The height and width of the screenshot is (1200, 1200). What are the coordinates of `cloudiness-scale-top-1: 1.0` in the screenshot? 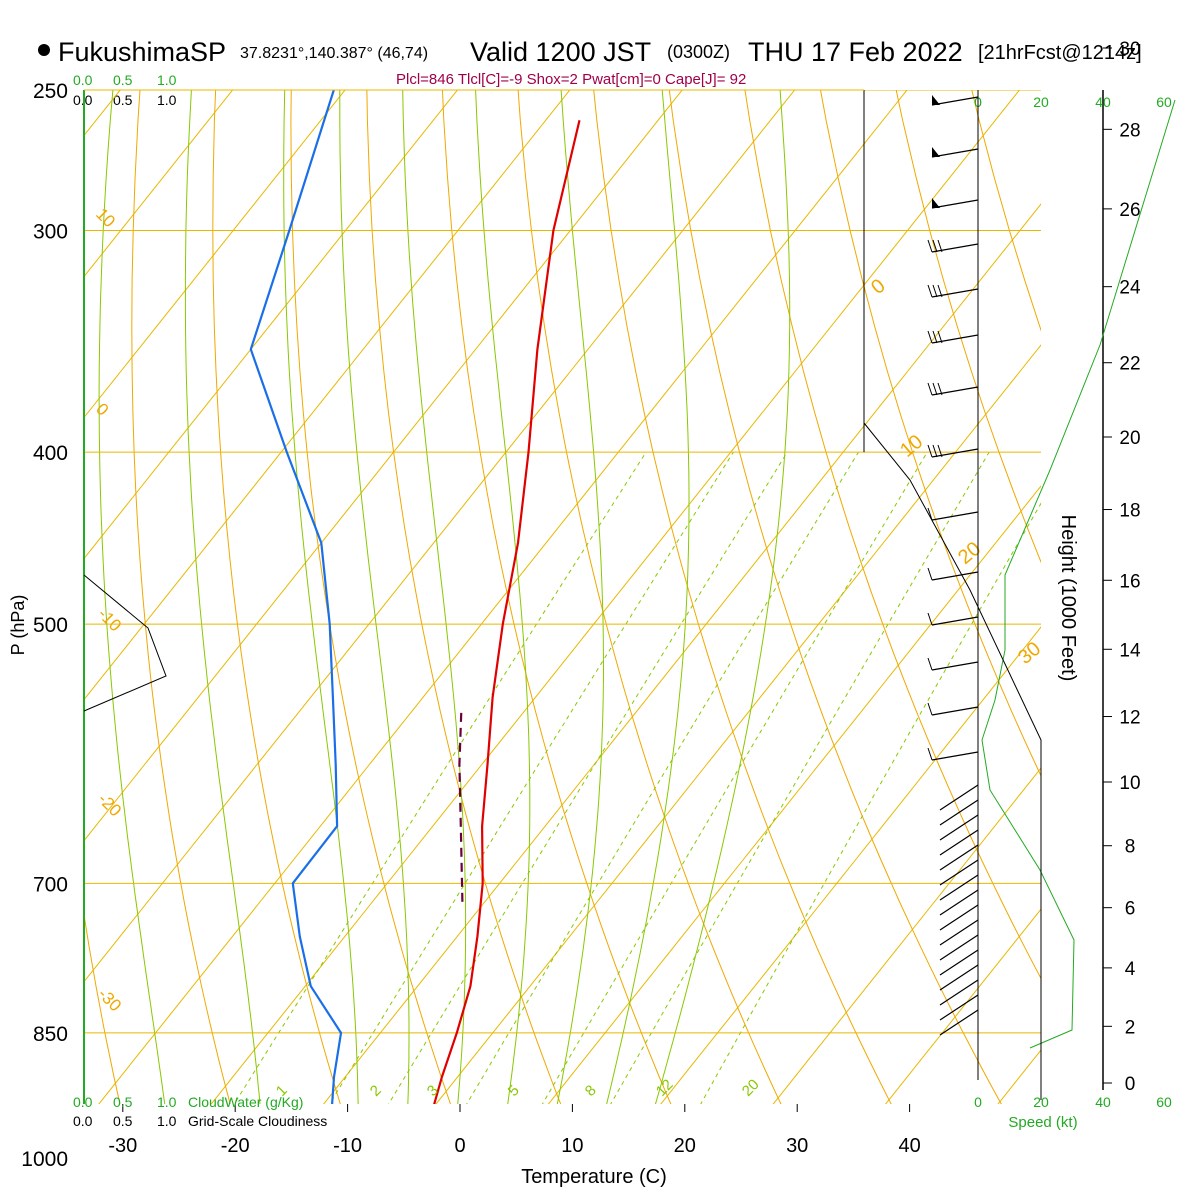 It's located at (167, 100).